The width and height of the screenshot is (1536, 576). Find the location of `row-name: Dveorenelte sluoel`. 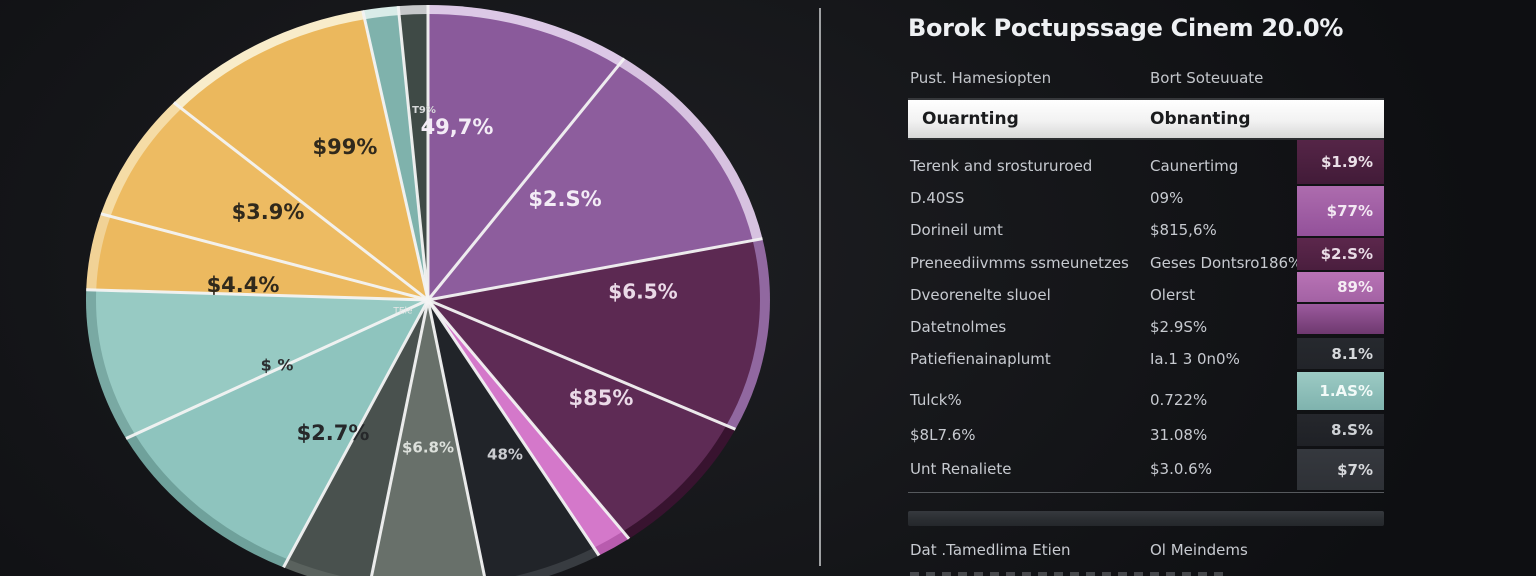

row-name: Dveorenelte sluoel is located at coordinates (980, 294).